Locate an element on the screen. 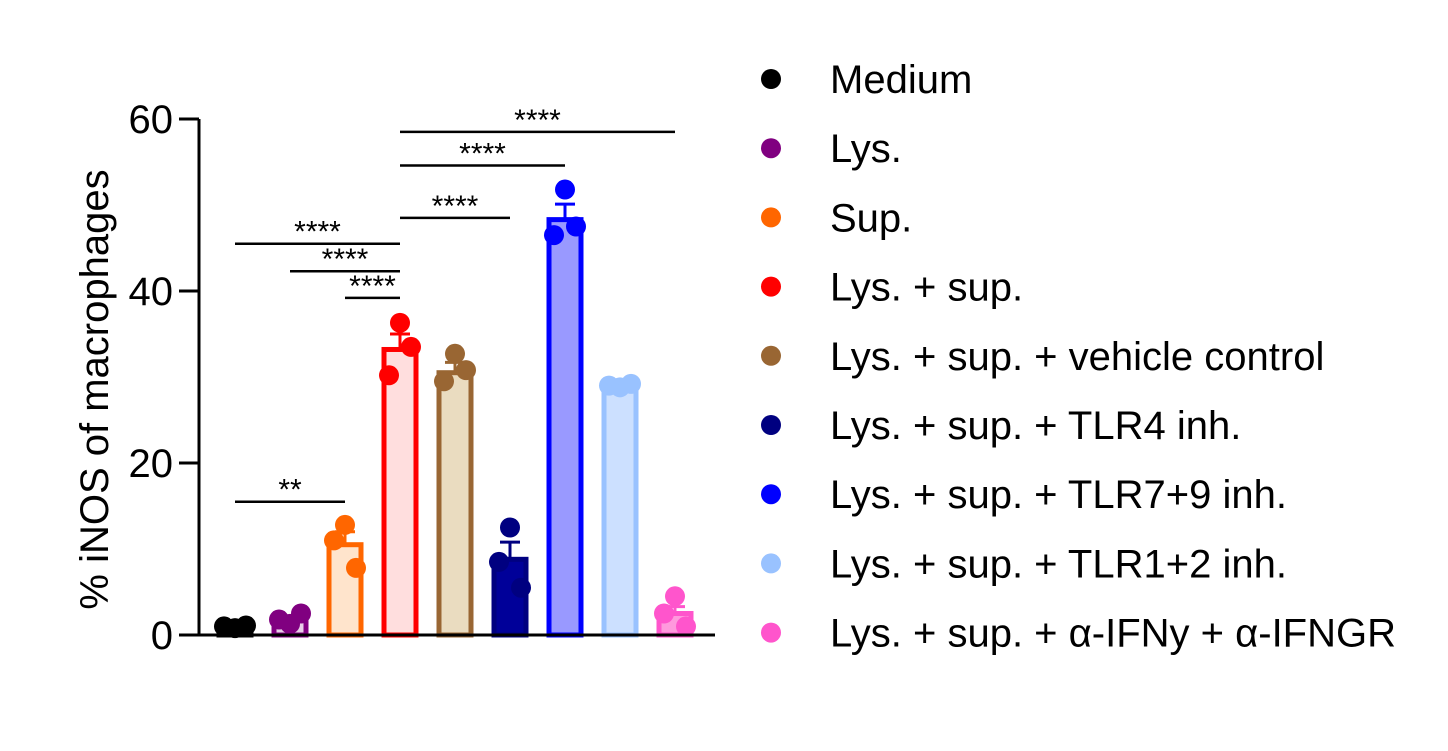  legend-label: Lys. + sup. + TLR1+2 inh. is located at coordinates (1058, 564).